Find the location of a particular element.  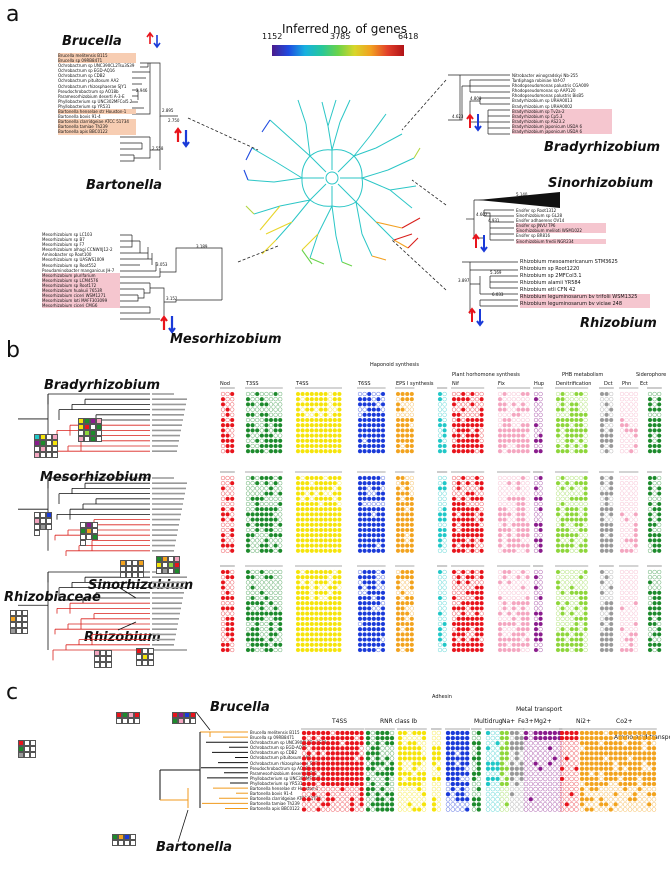

node-value: 6.033 is located at coordinates (498, 294).